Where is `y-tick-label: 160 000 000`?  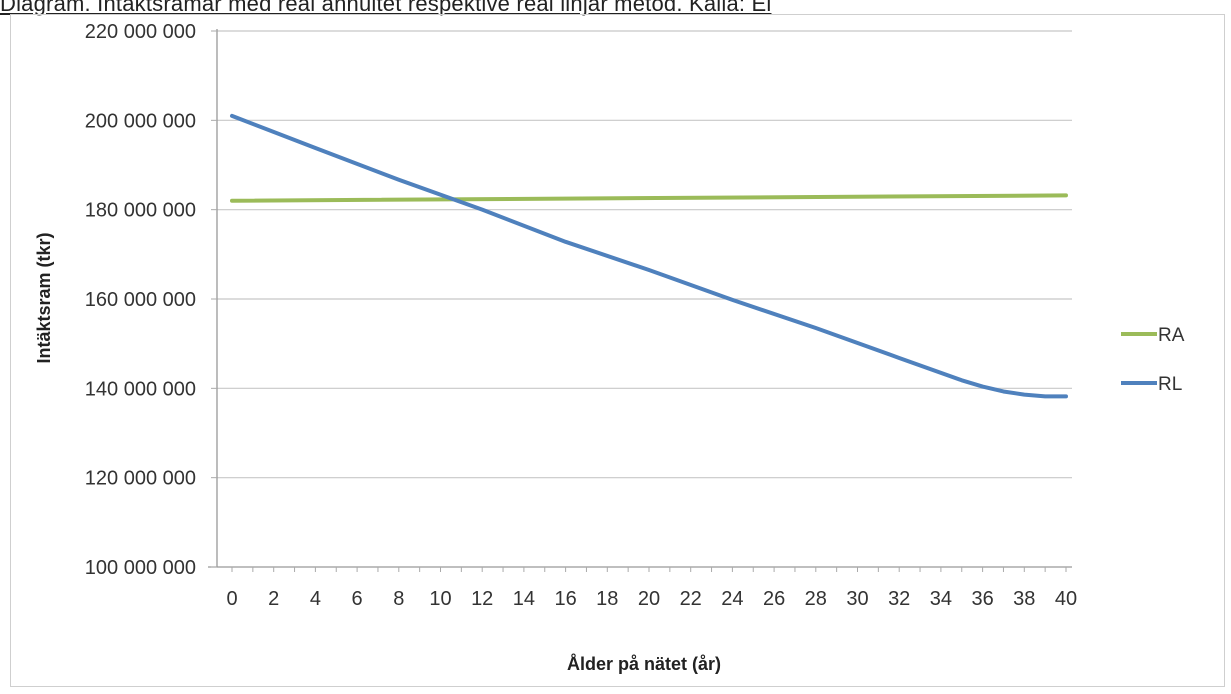 y-tick-label: 160 000 000 is located at coordinates (140, 300).